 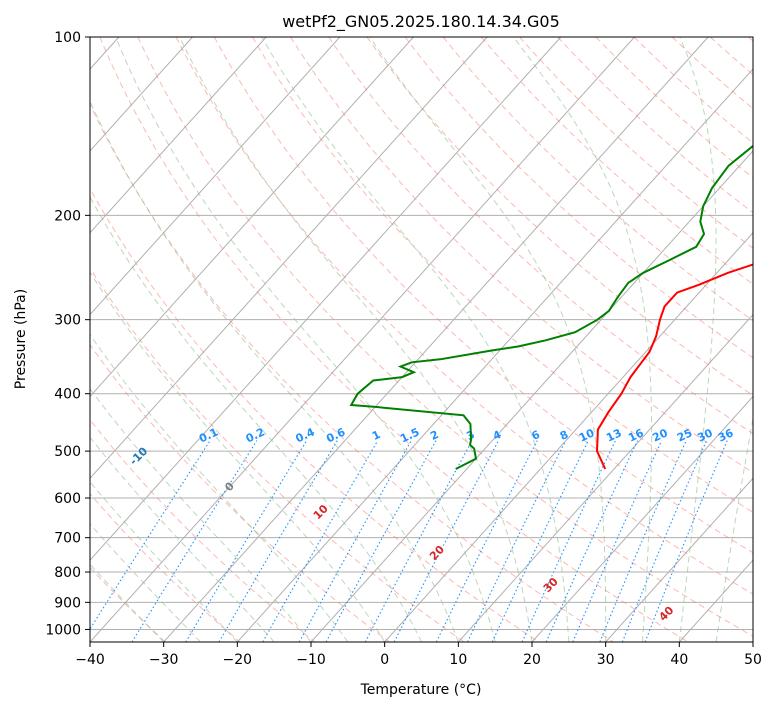 I want to click on mixing-ratio-label: 25, so click(x=684, y=435).